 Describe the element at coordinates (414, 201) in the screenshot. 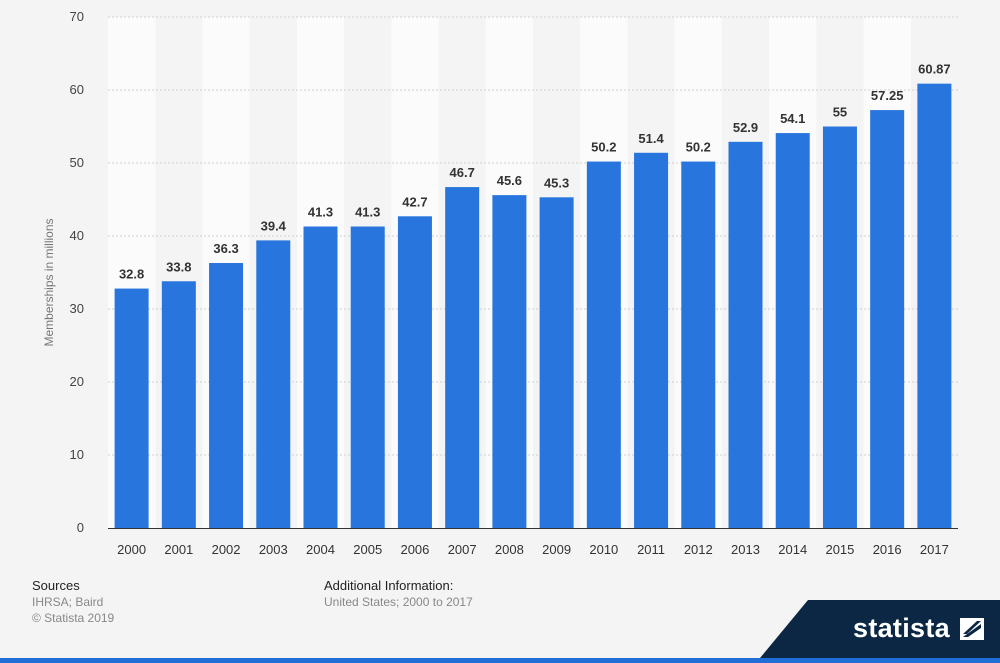

I see `value-label: 42.7` at that location.